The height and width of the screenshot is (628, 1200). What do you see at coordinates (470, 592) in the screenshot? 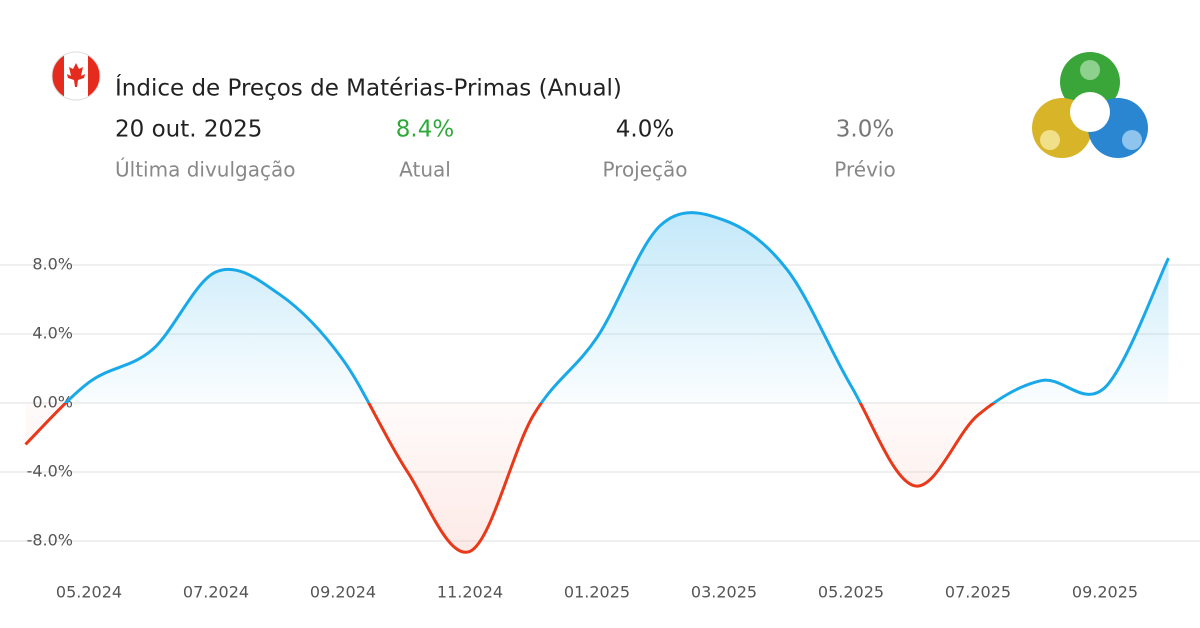
I see `x-tick-label: 11.2024` at bounding box center [470, 592].